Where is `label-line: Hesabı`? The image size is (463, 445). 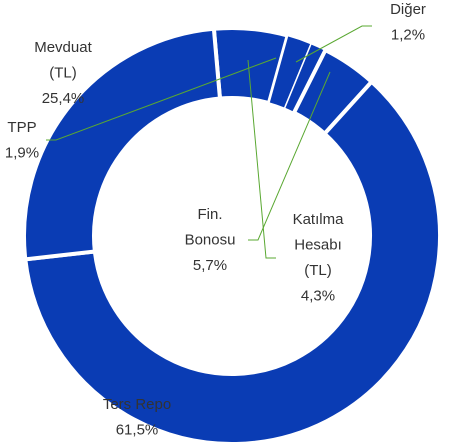
label-line: Hesabı is located at coordinates (318, 244).